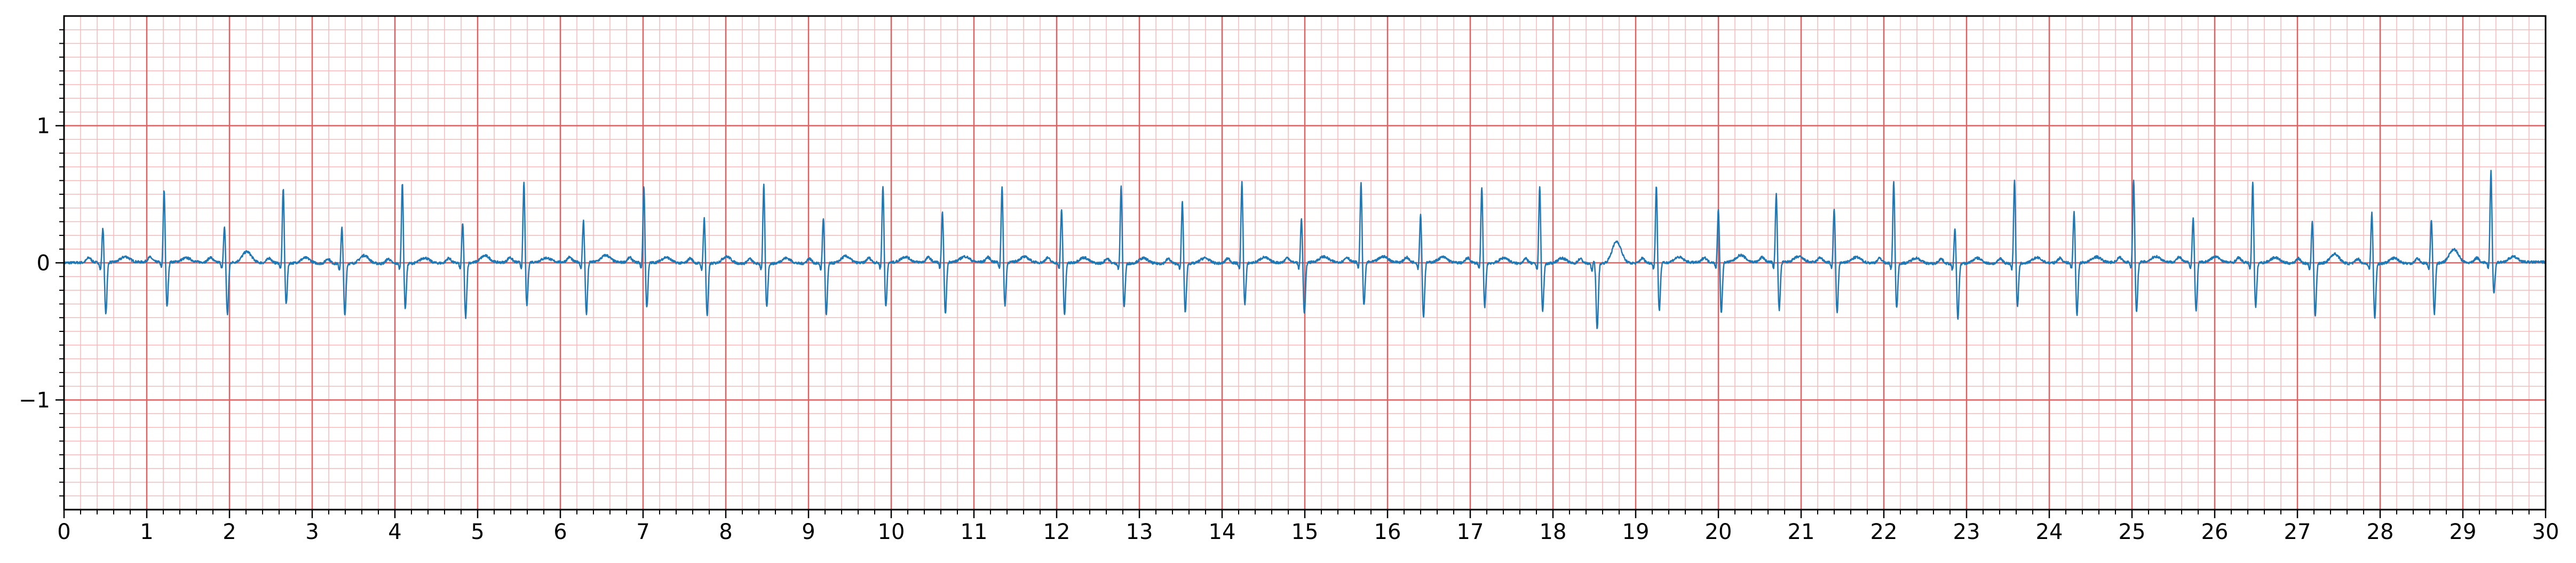 This screenshot has width=2576, height=563. I want to click on y-axis-ticks: −1 0 1, so click(41, 263).